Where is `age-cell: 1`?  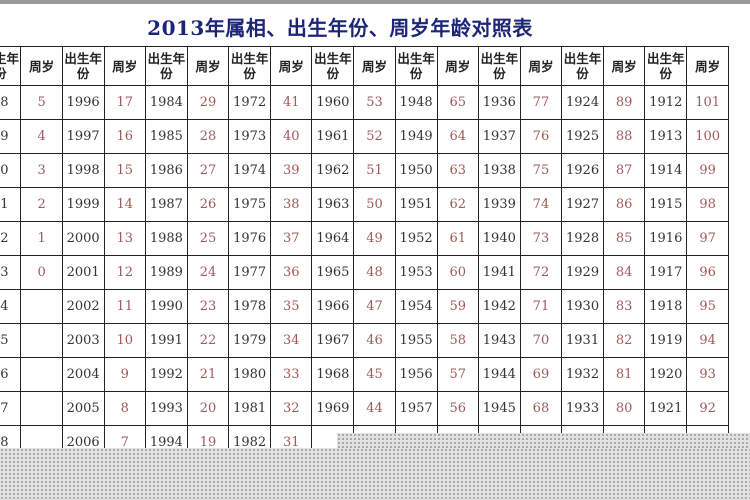 age-cell: 1 is located at coordinates (41, 238).